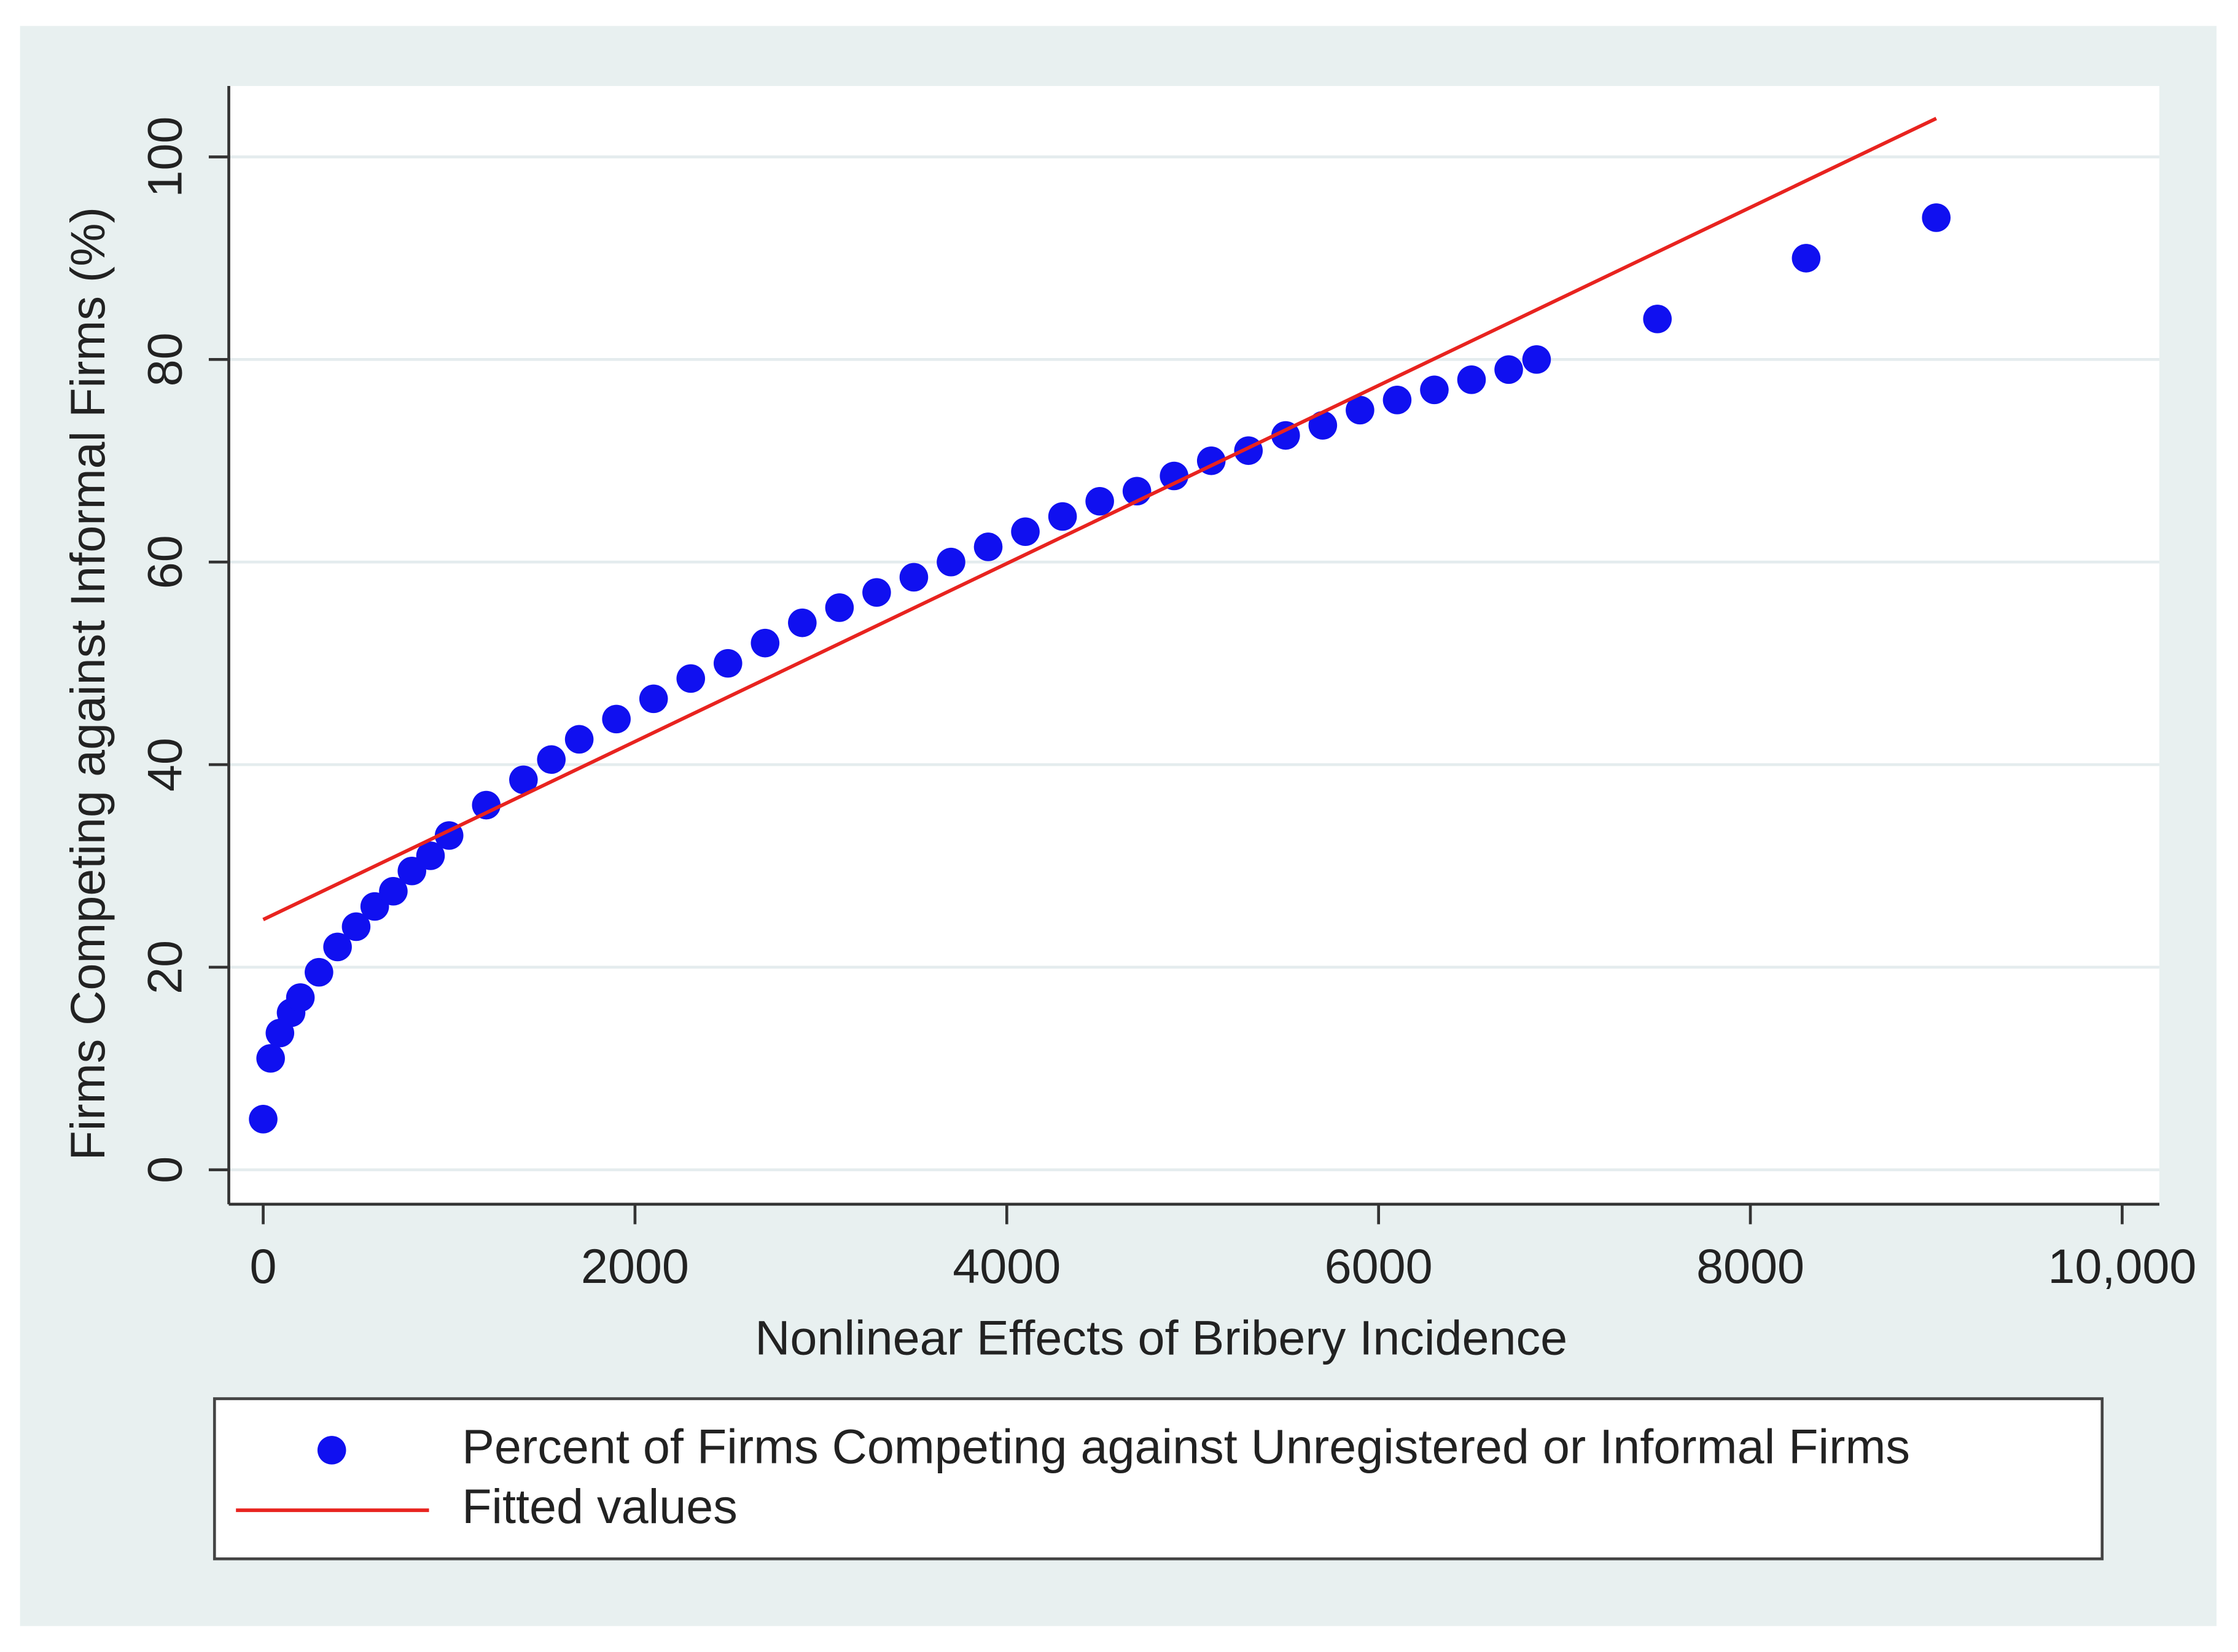 The image size is (2238, 1652). I want to click on x-tick-label: 4000, so click(1007, 1266).